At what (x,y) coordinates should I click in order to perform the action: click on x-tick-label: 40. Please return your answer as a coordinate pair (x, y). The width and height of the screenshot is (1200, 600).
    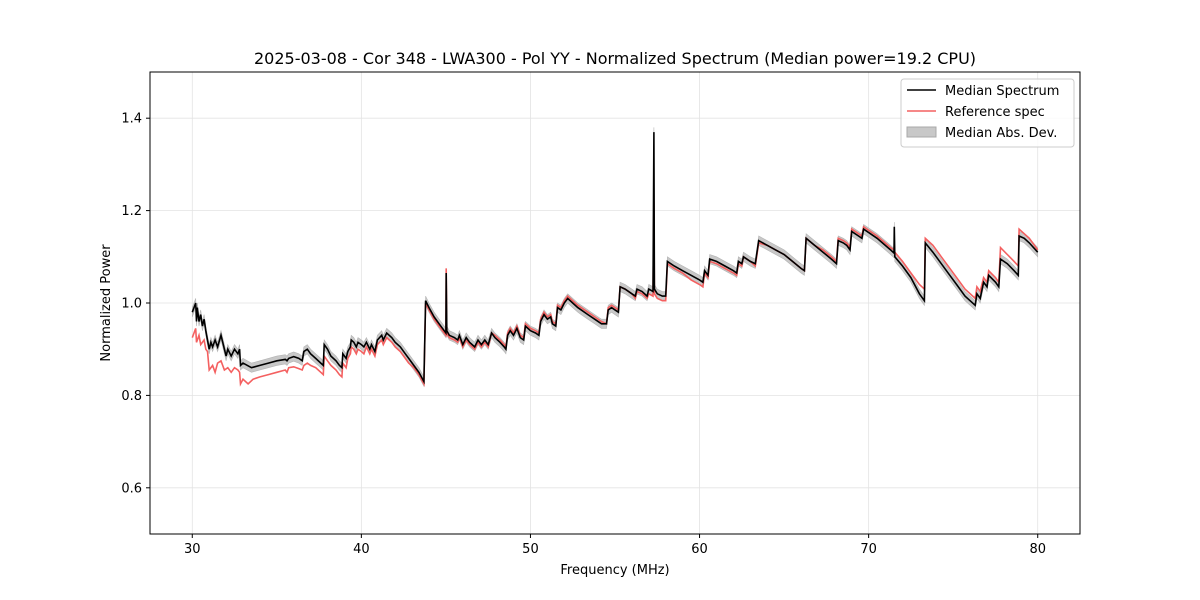
    Looking at the image, I should click on (361, 549).